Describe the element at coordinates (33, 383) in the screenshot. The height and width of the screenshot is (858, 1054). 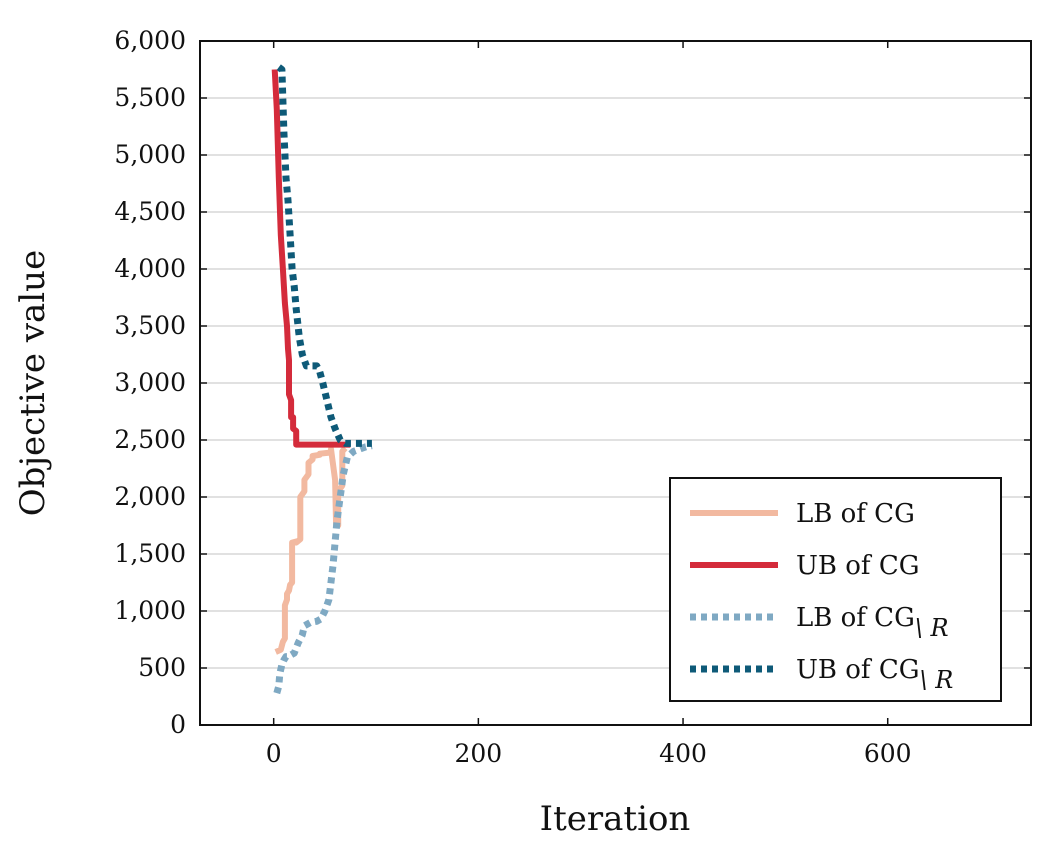
I see `y-axis-title: Objective value` at that location.